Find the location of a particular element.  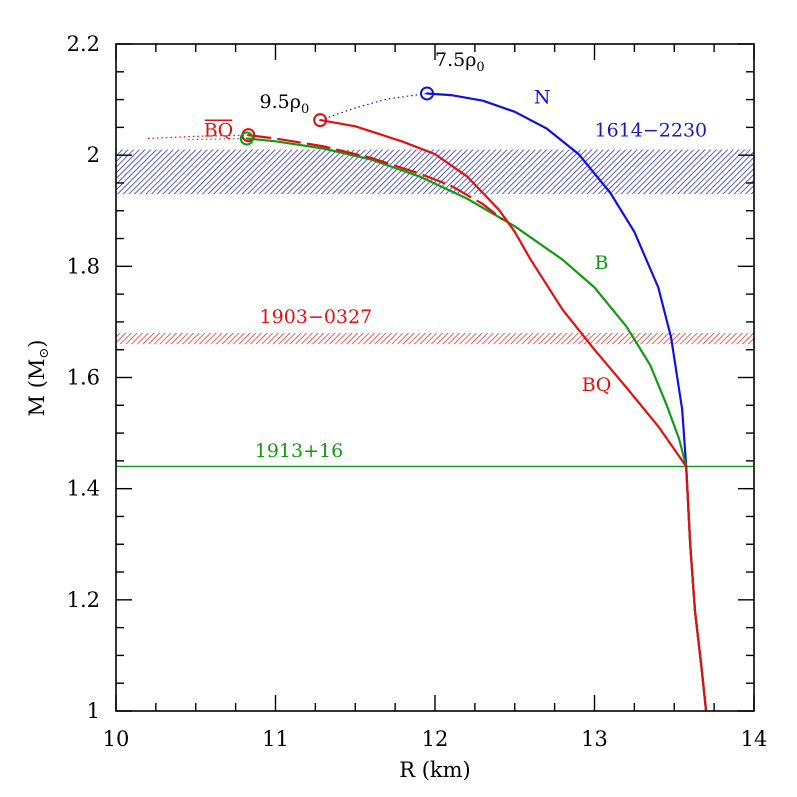

y-tick-label: 1 is located at coordinates (93, 711).